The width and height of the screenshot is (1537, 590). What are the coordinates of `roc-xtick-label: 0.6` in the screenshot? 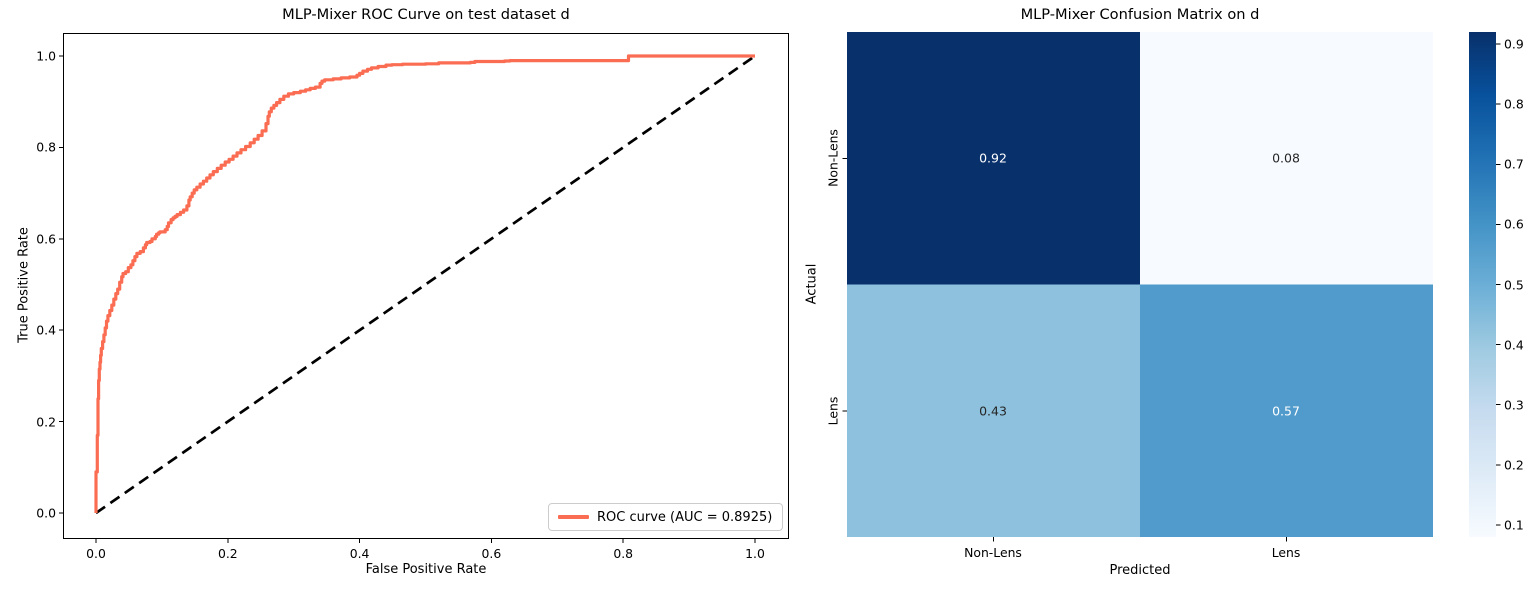 It's located at (491, 553).